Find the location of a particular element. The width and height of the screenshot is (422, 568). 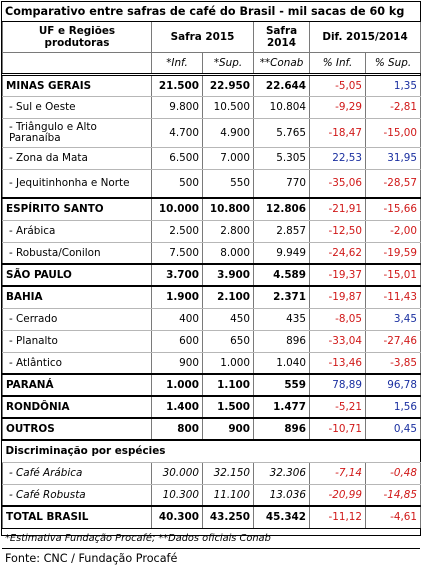

value-inf: 7.500 is located at coordinates (177, 253).